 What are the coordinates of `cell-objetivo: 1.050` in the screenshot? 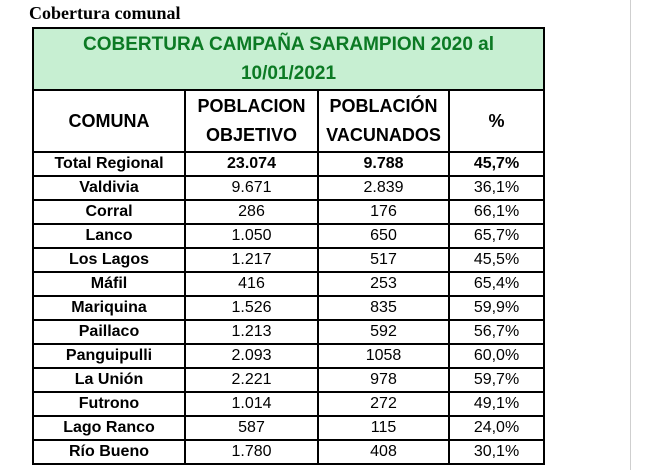 It's located at (251, 236).